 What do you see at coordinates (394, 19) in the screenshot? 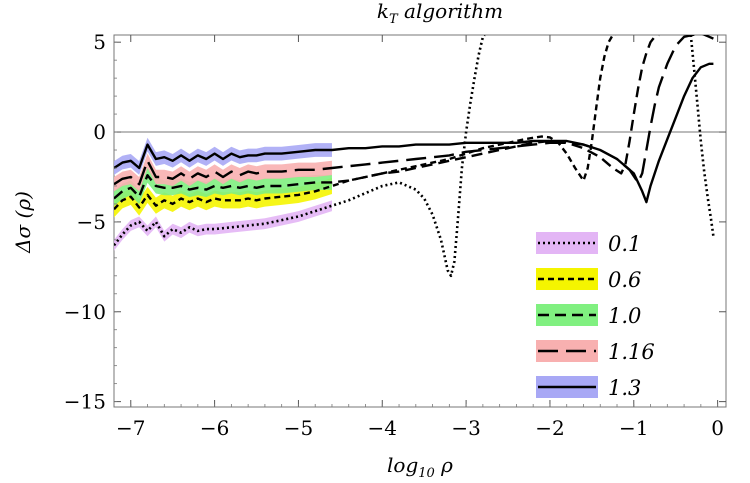
I see `chart-title-sub: T` at bounding box center [394, 19].